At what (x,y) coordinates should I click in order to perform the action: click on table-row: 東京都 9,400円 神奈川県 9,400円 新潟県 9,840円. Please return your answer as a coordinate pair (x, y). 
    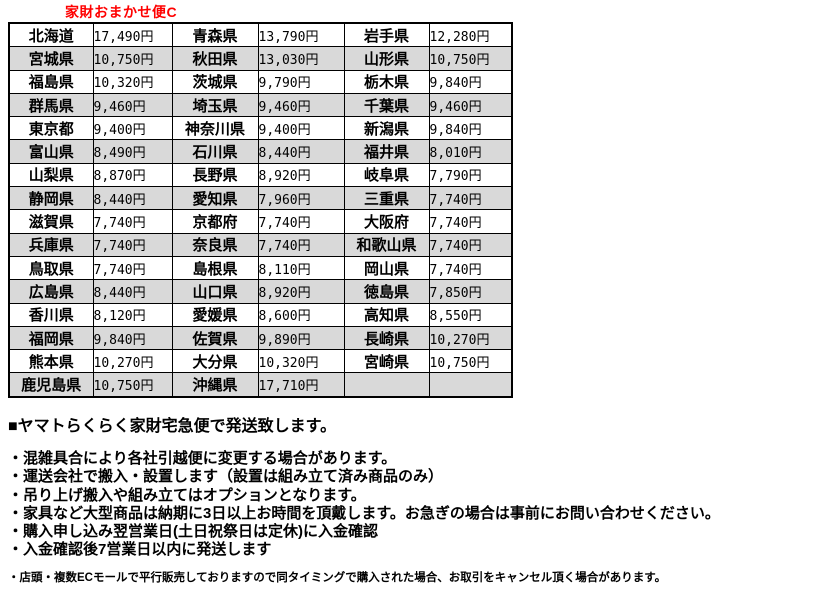
    Looking at the image, I should click on (260, 128).